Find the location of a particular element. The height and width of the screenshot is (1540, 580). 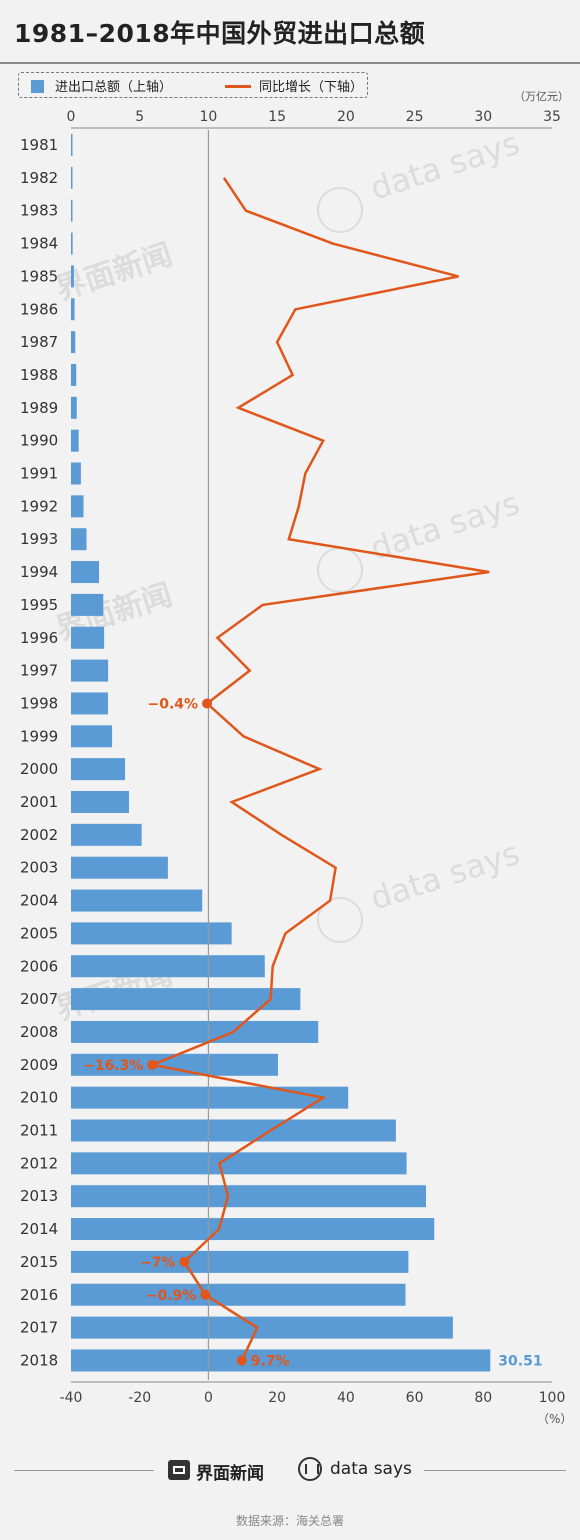

category-label-1995: 1995 is located at coordinates (39, 605).